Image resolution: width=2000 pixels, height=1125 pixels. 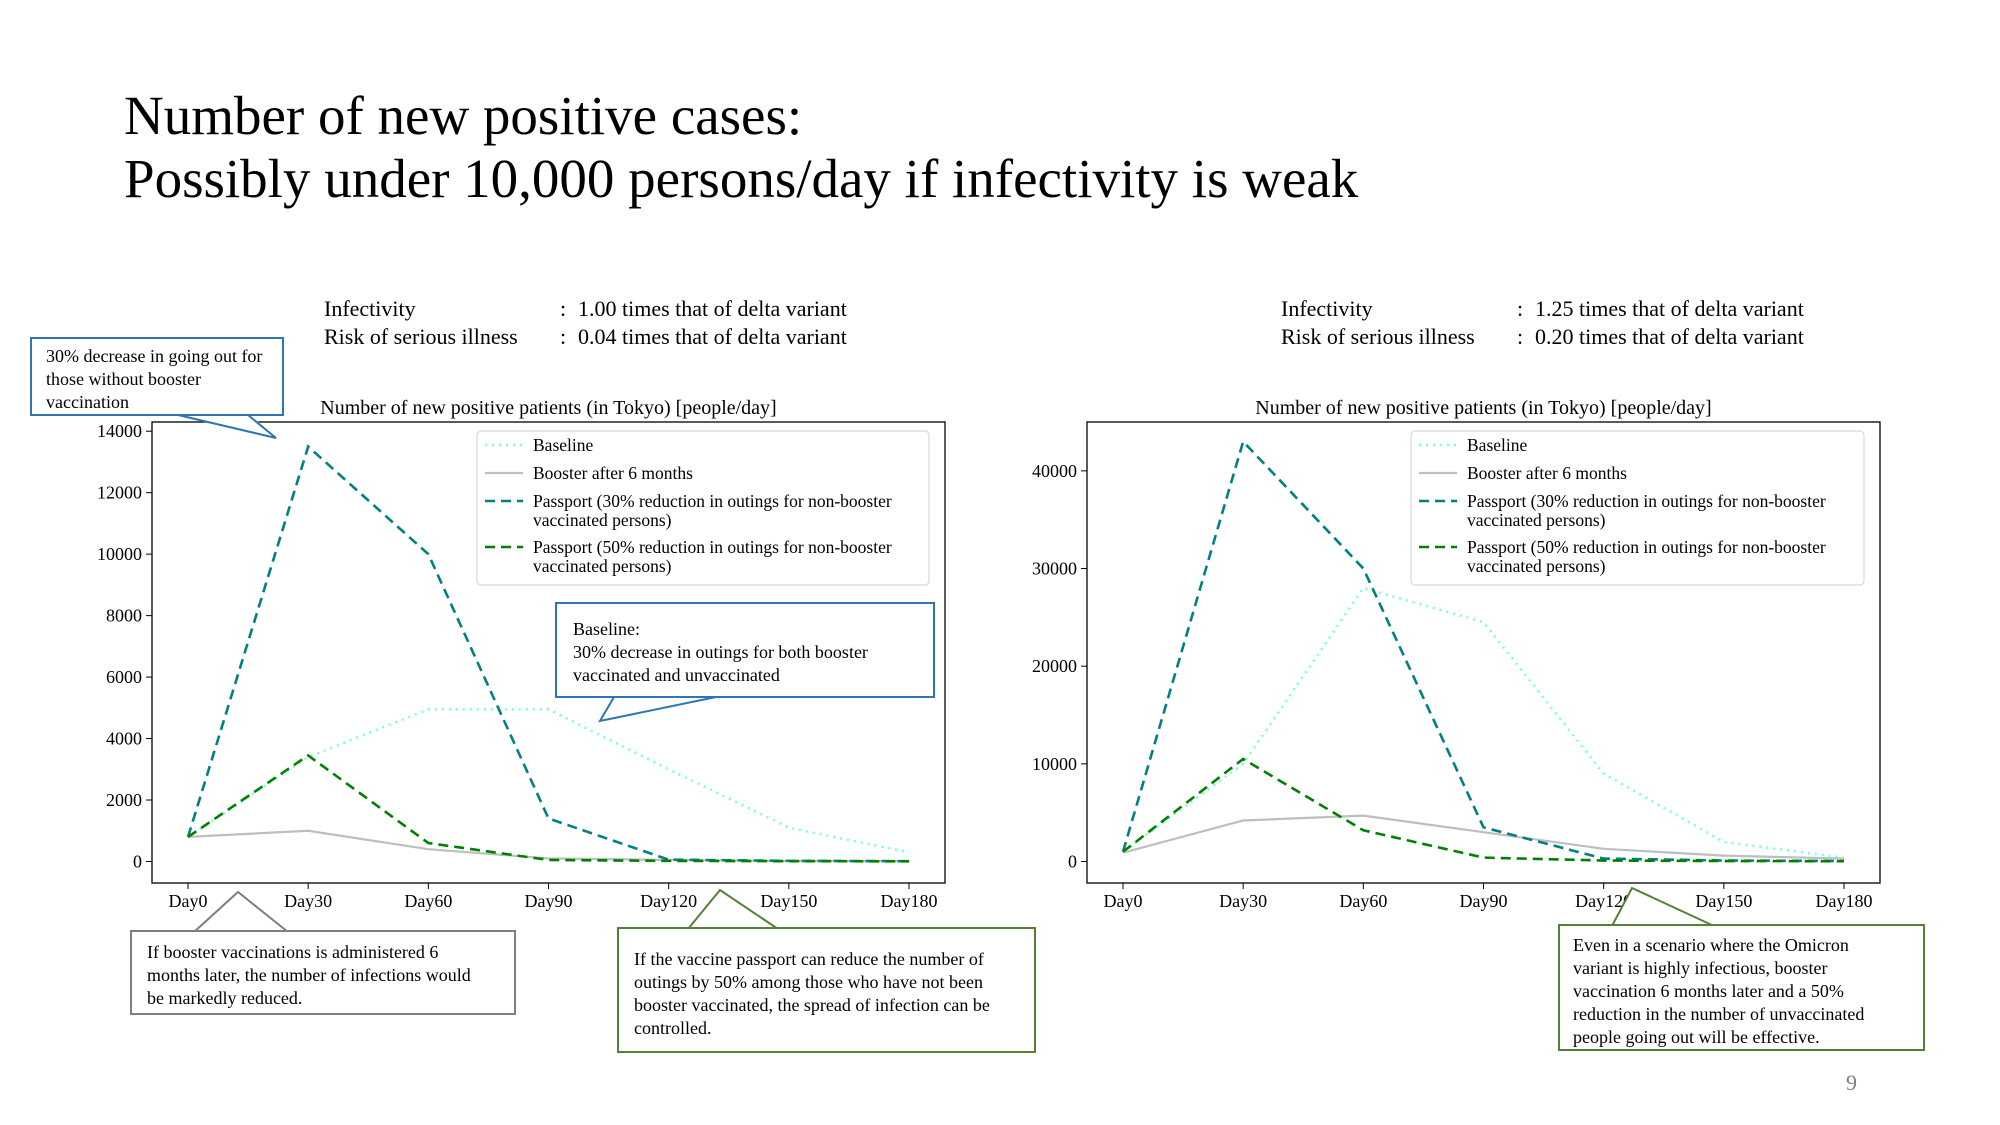 What do you see at coordinates (1669, 308) in the screenshot?
I see `infectivity-value: 1.25 times that of delta variant` at bounding box center [1669, 308].